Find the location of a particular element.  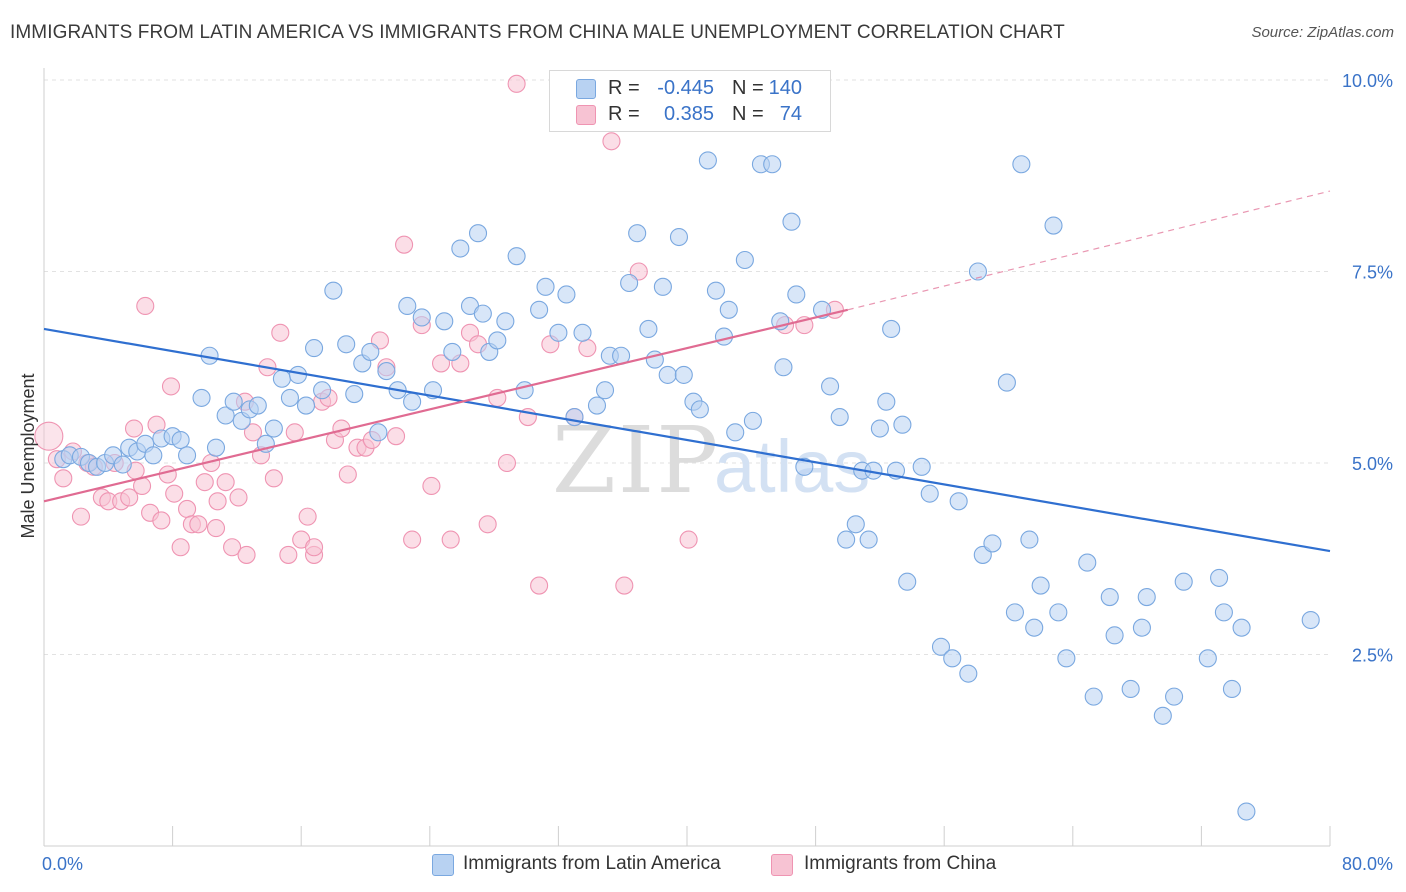

bottom-legend-label: Immigrants from Latin America is located at coordinates (592, 863).